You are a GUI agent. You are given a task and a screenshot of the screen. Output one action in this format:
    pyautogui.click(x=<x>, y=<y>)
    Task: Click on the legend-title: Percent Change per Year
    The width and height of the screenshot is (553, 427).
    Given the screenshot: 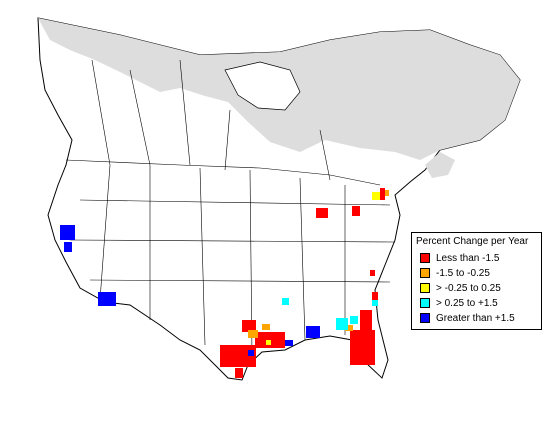 What is the action you would take?
    pyautogui.click(x=472, y=241)
    